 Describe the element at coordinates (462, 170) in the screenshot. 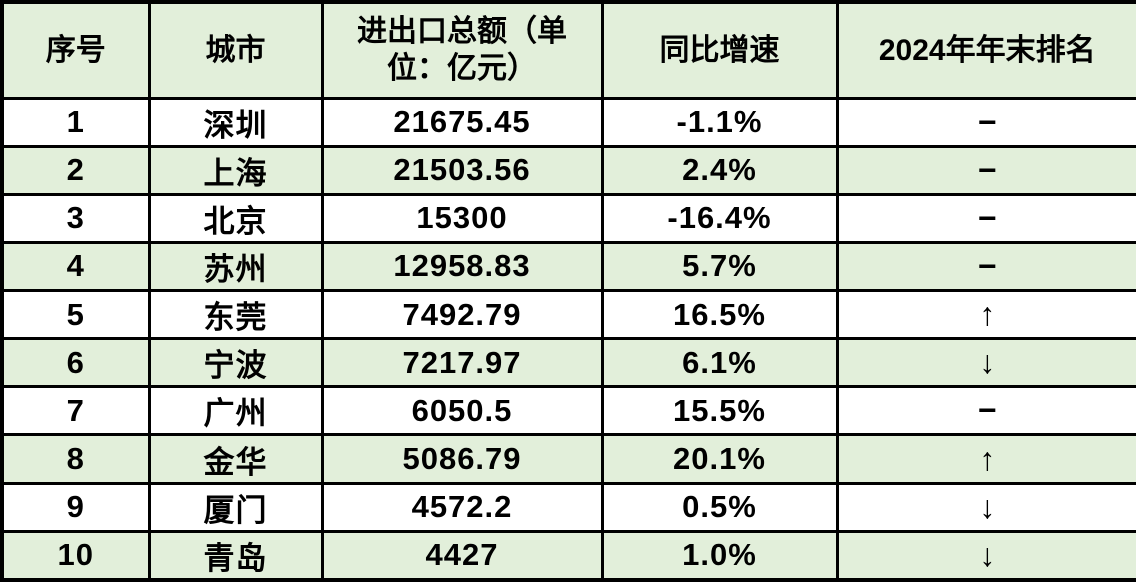

I see `cell-total: 21503.56` at that location.